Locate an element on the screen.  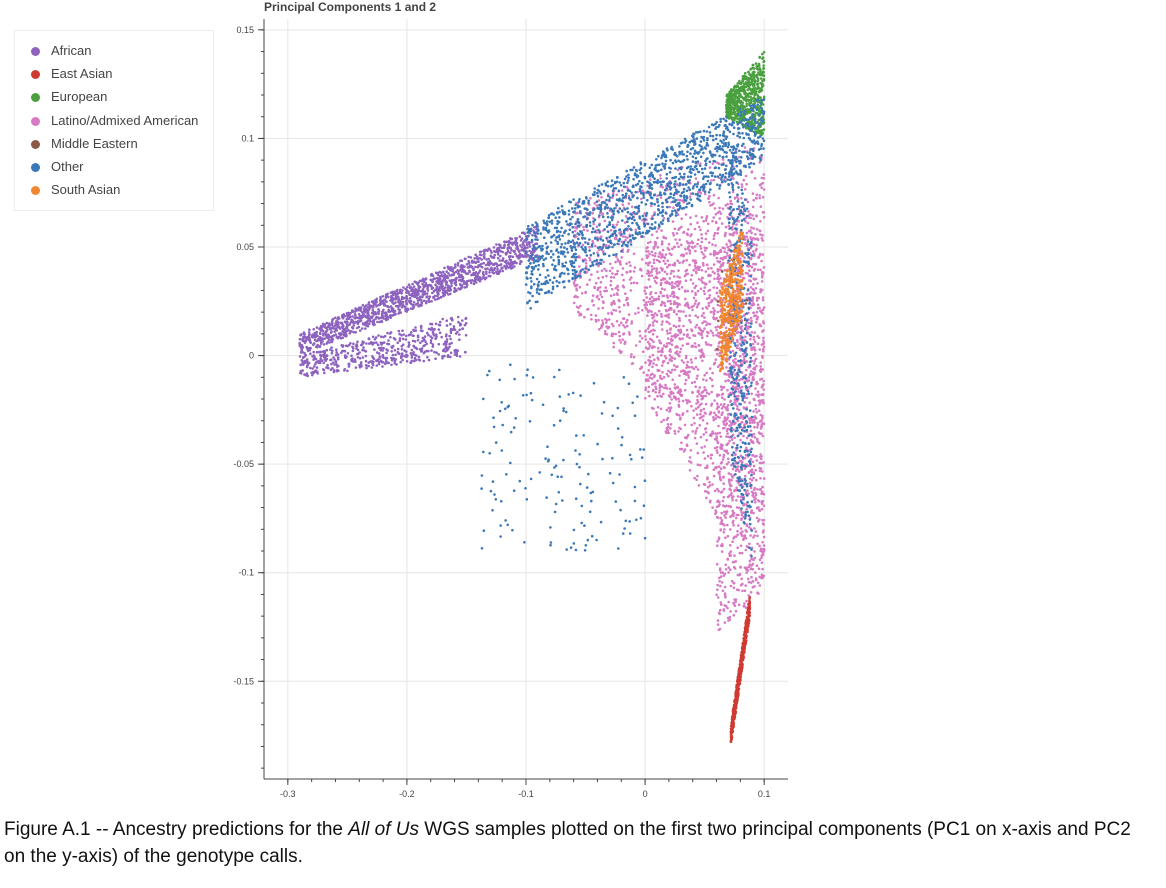
legend-label: East Asian is located at coordinates (82, 73).